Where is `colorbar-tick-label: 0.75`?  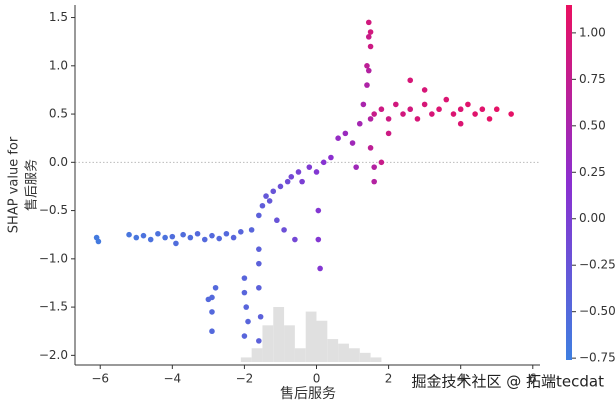
colorbar-tick-label: 0.75 is located at coordinates (592, 79).